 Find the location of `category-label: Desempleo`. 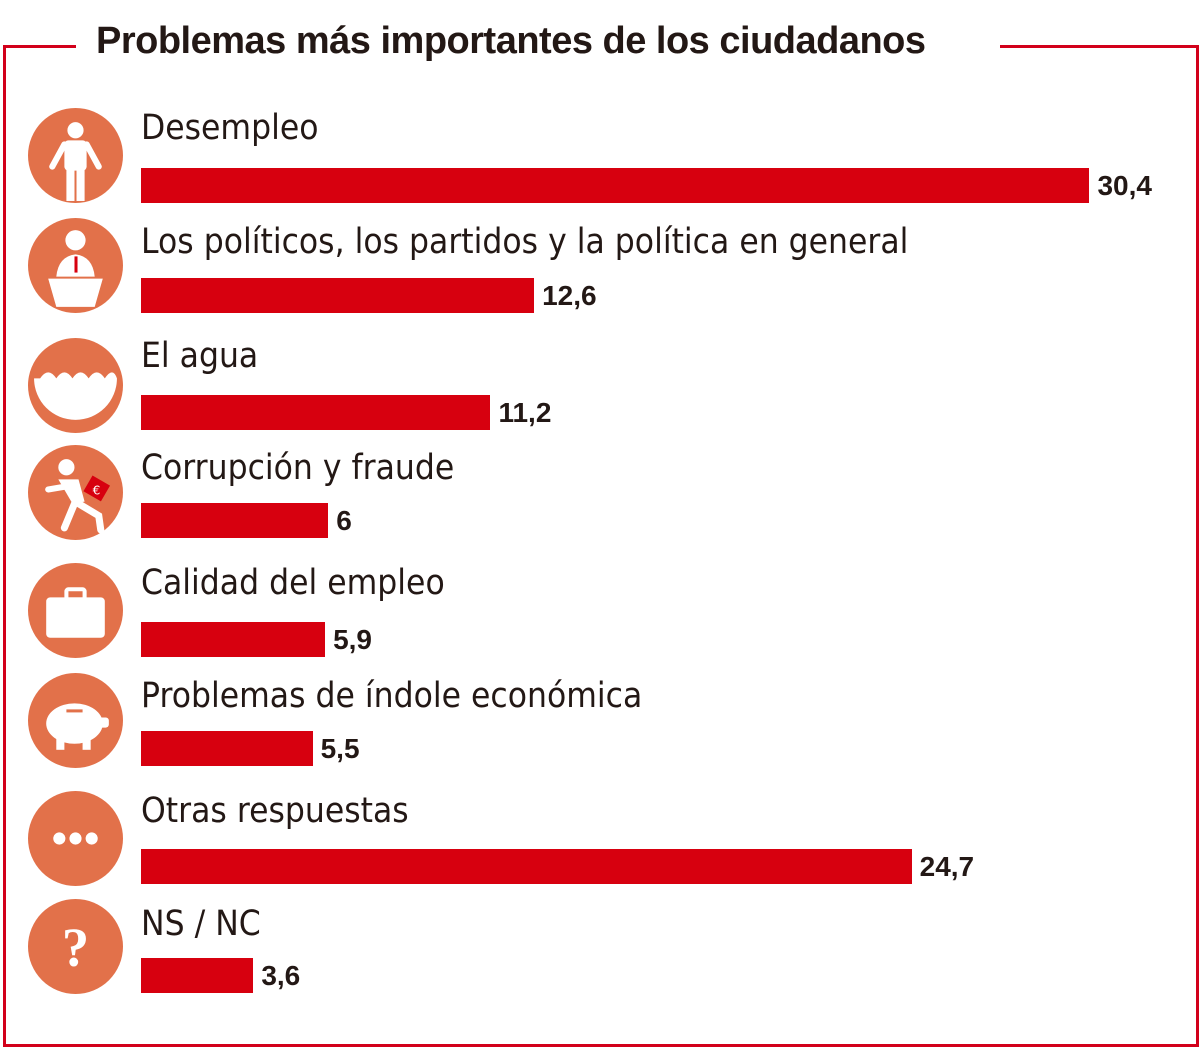

category-label: Desempleo is located at coordinates (230, 128).